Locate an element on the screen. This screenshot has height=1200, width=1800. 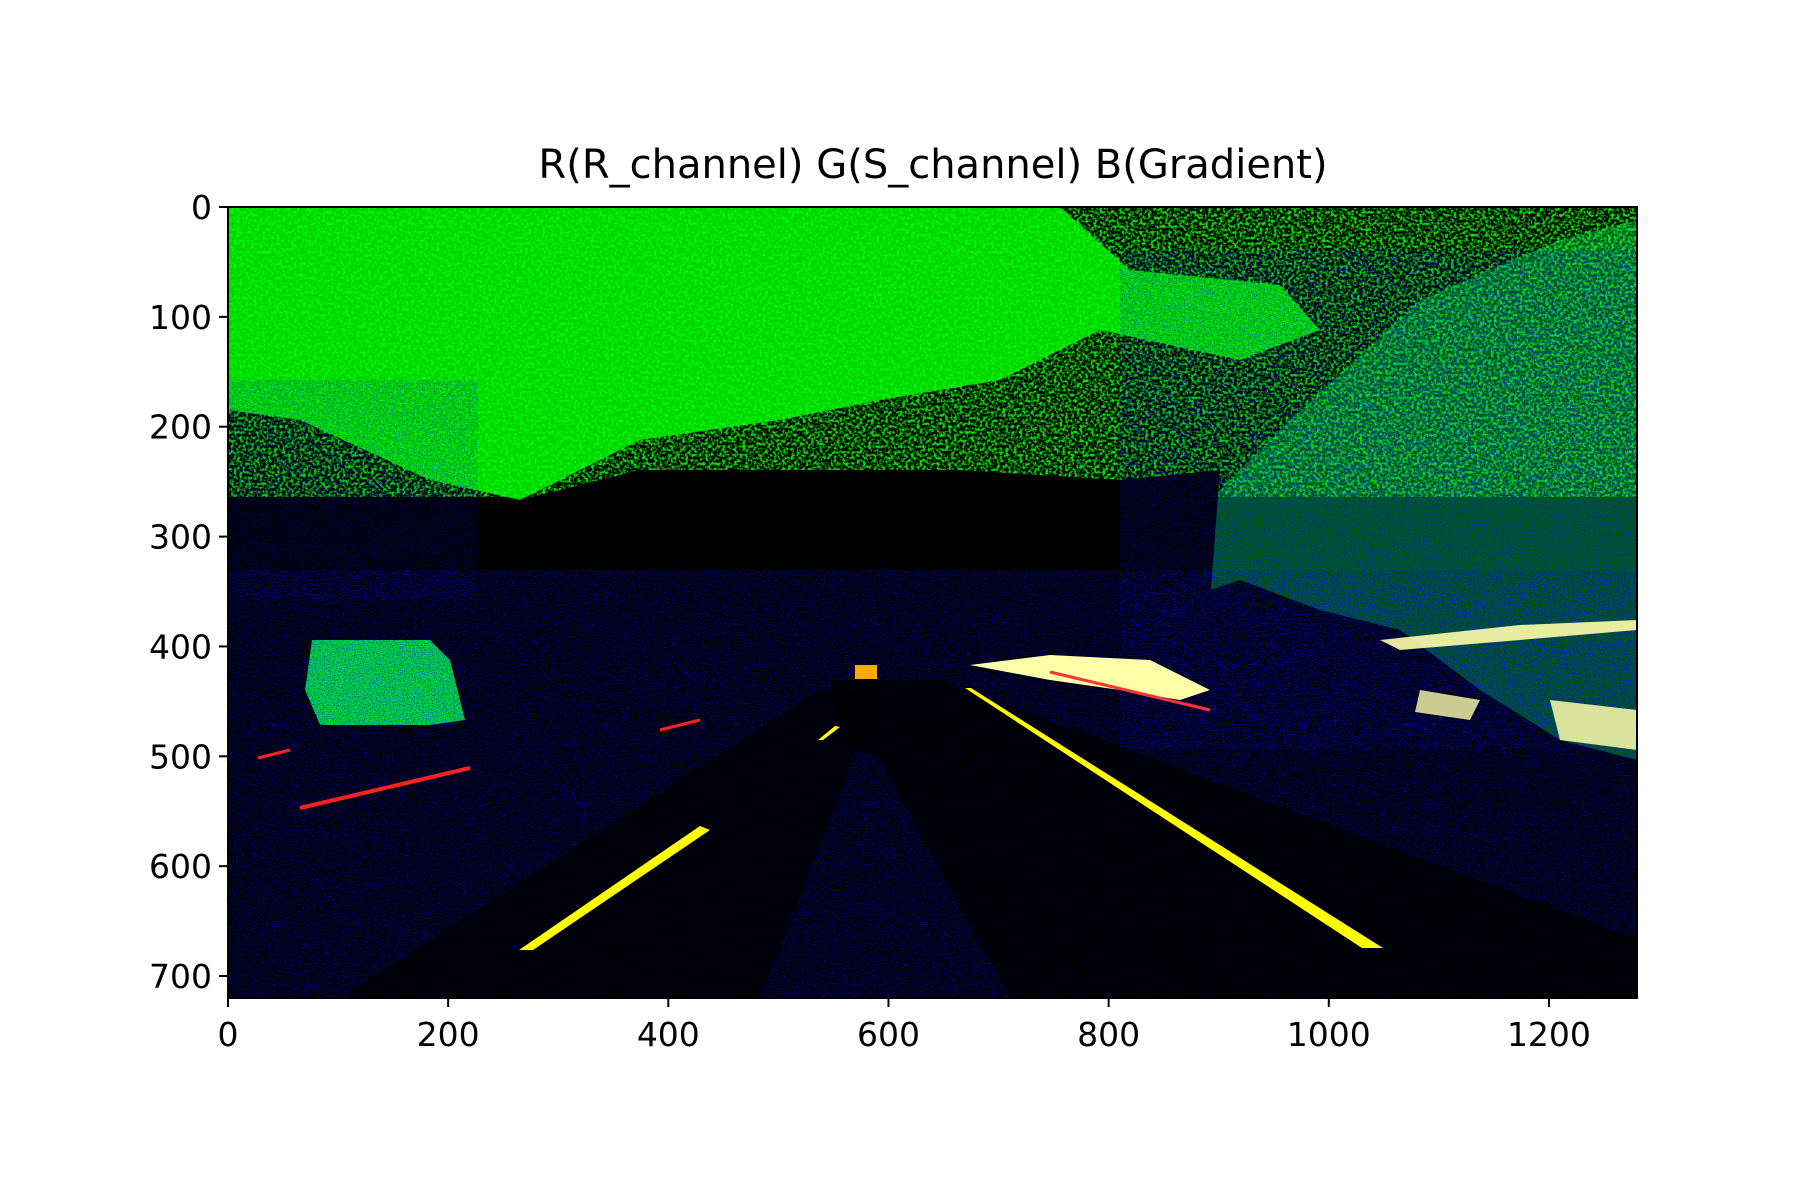
lane-lines is located at coordinates (951, 807).